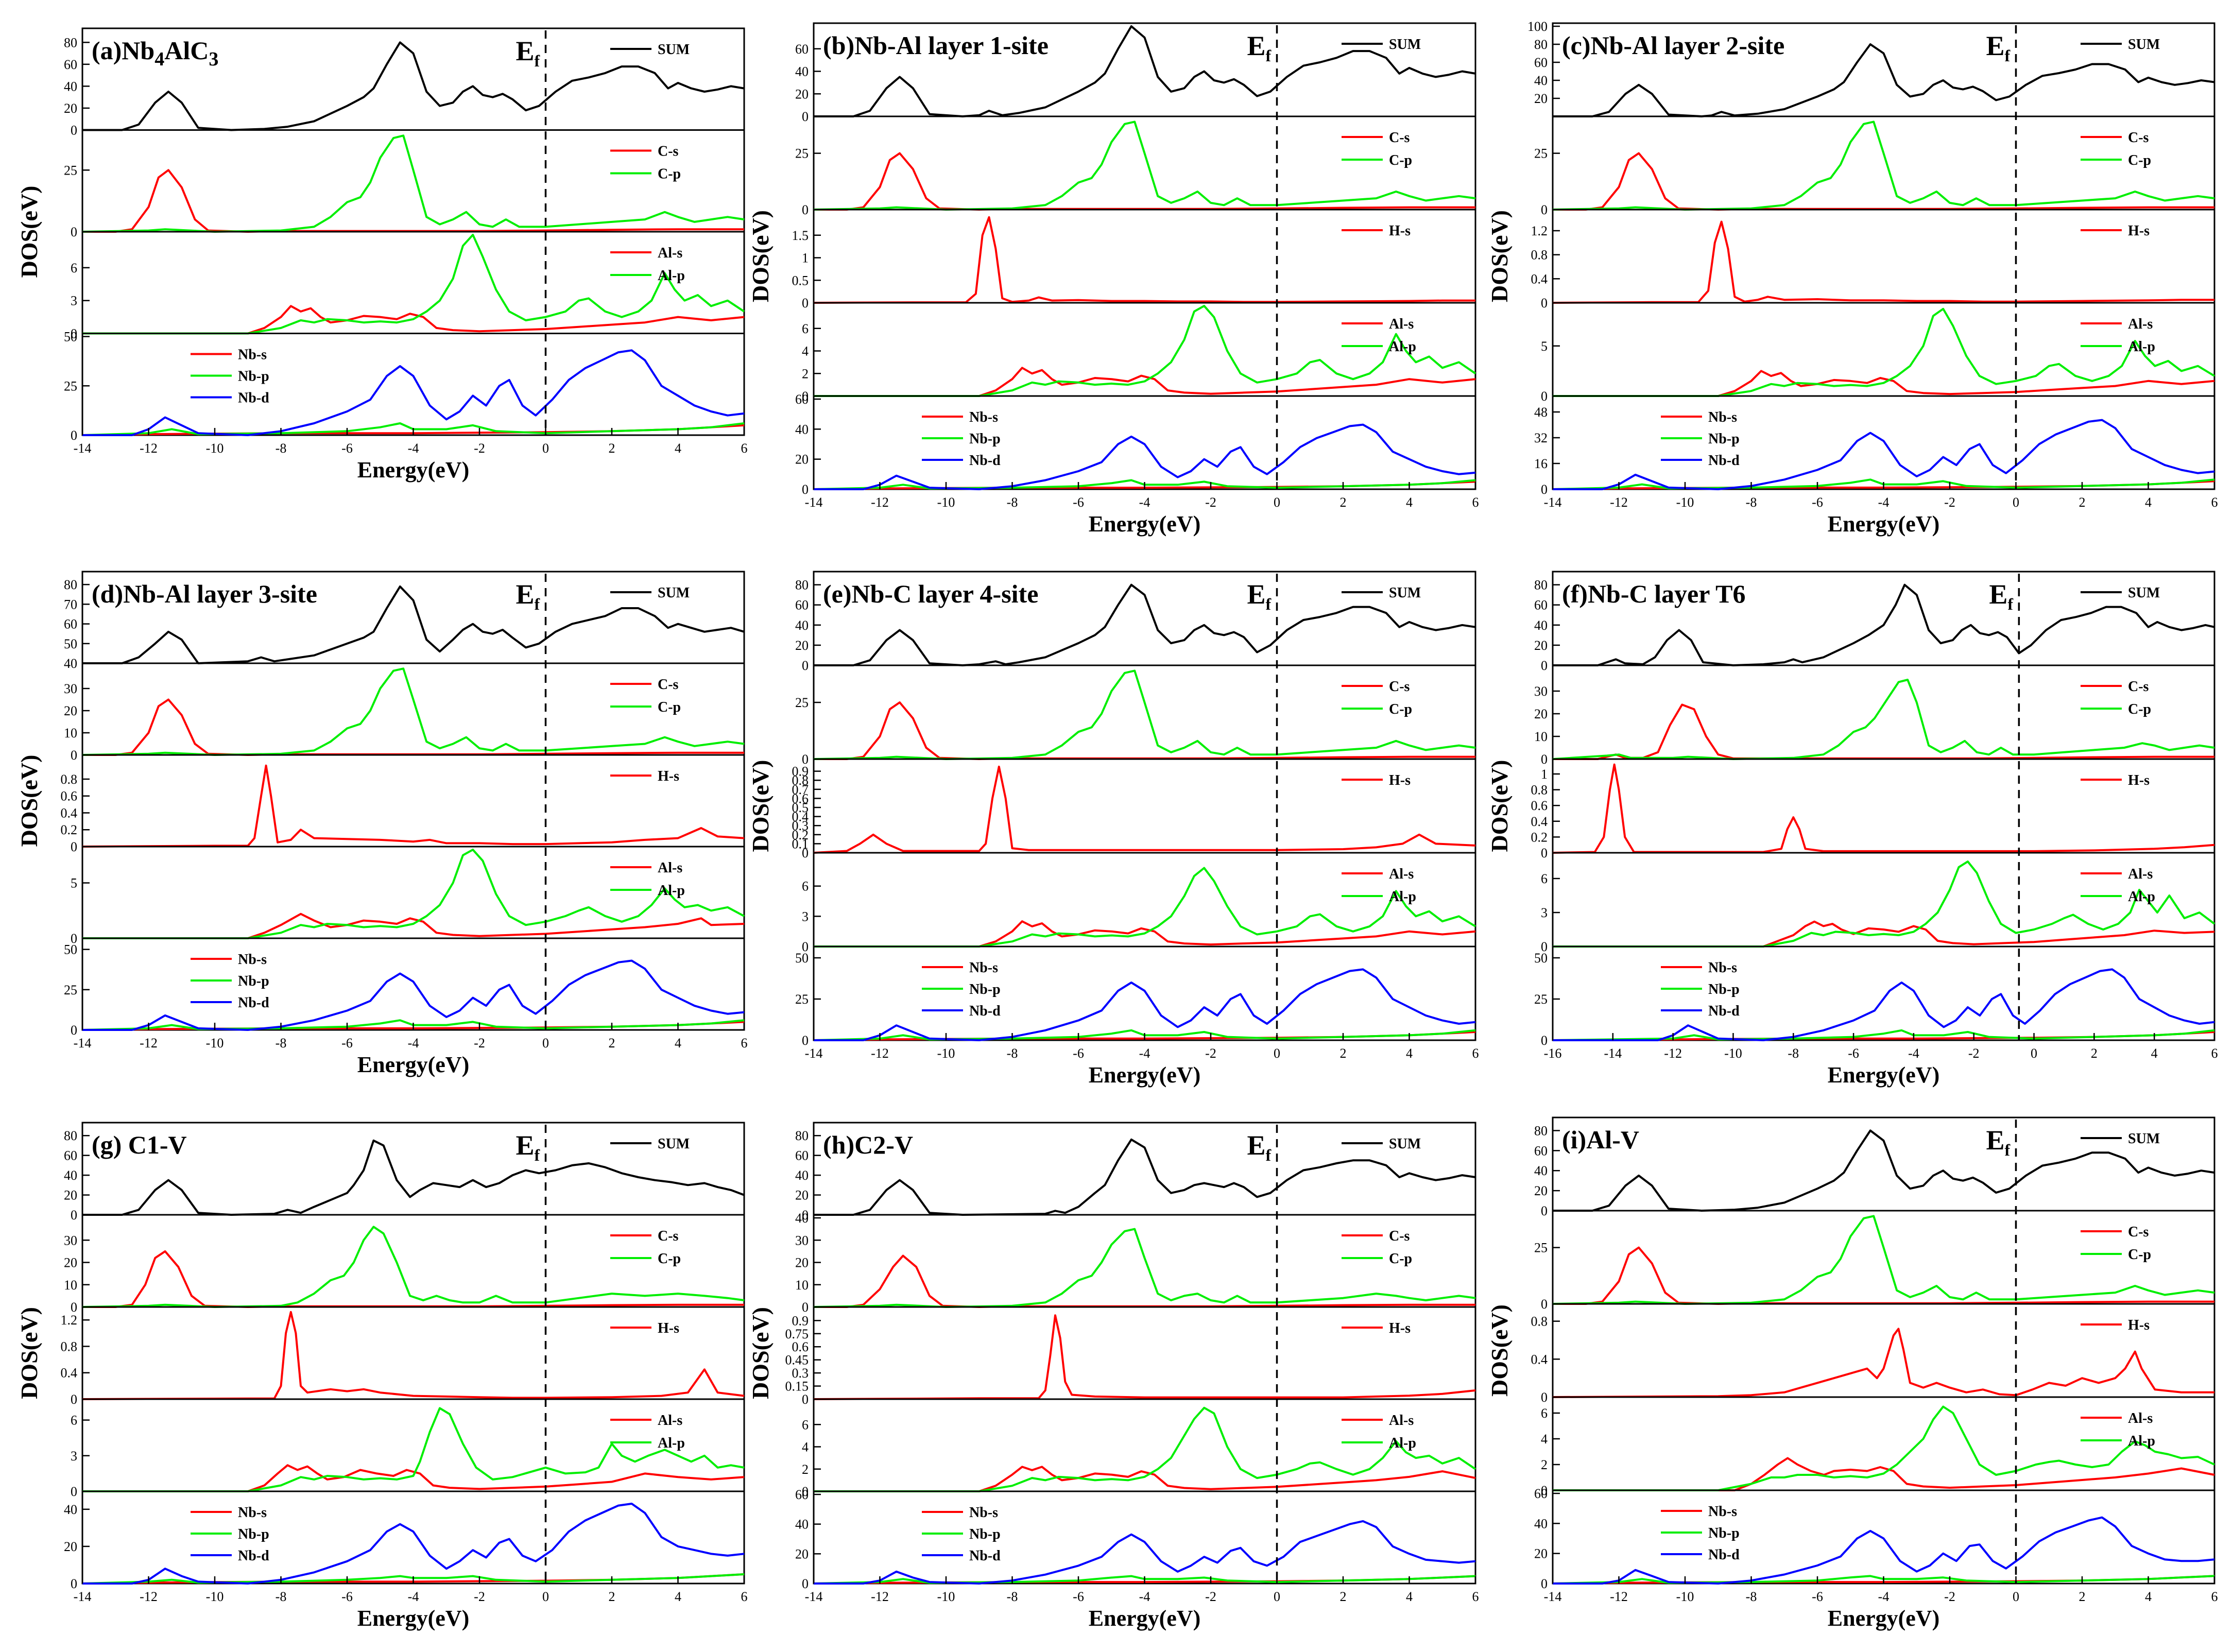  Describe the element at coordinates (413, 711) in the screenshot. I see `series-c-p-line` at that location.